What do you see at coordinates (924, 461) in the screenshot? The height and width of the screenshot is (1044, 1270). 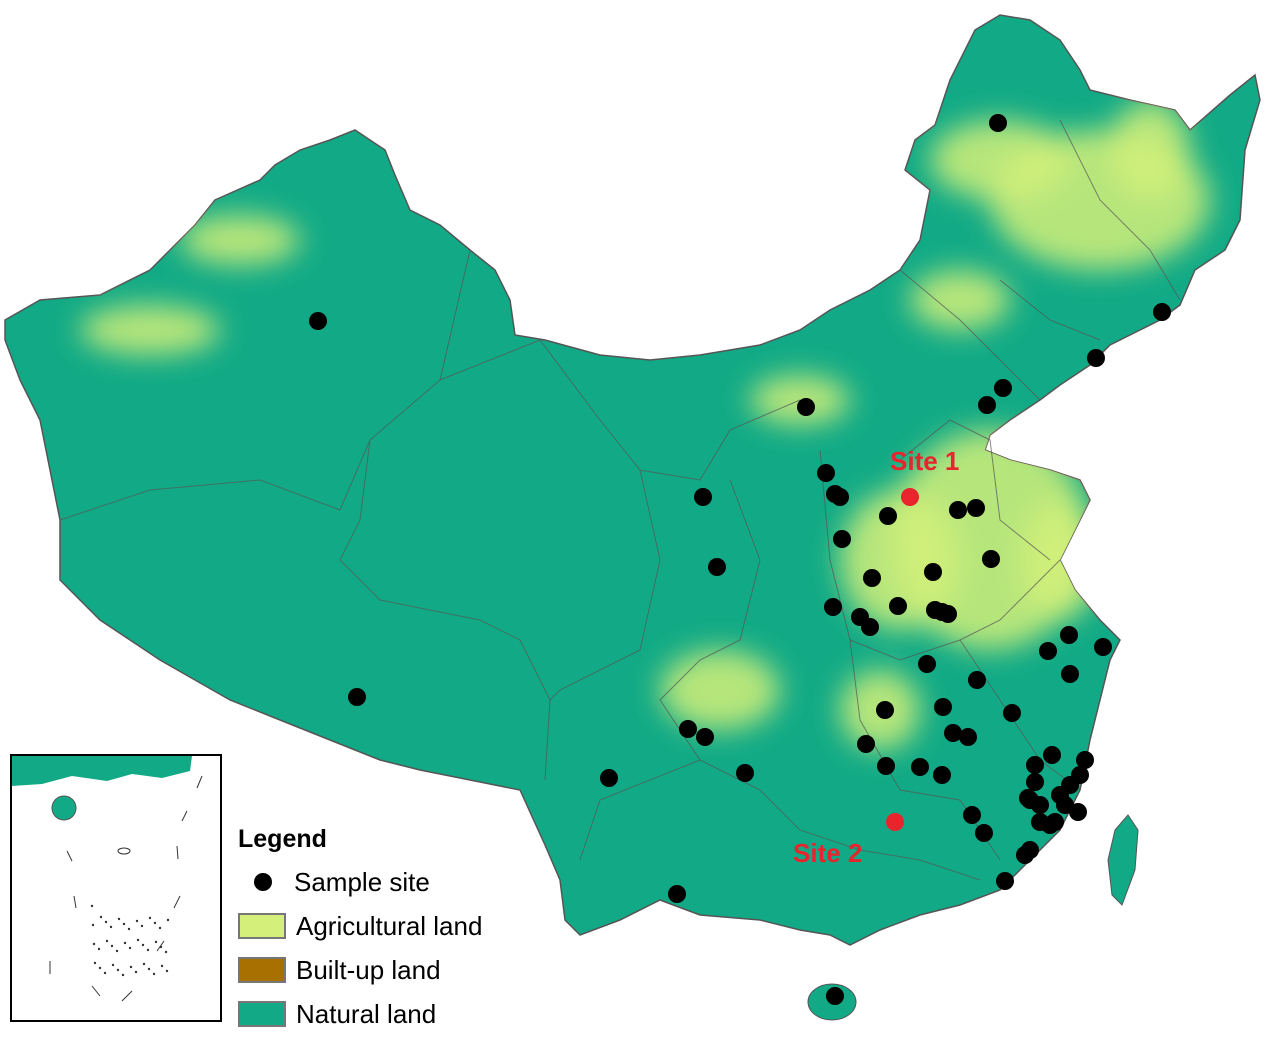 I see `site-1-label: Site 1` at bounding box center [924, 461].